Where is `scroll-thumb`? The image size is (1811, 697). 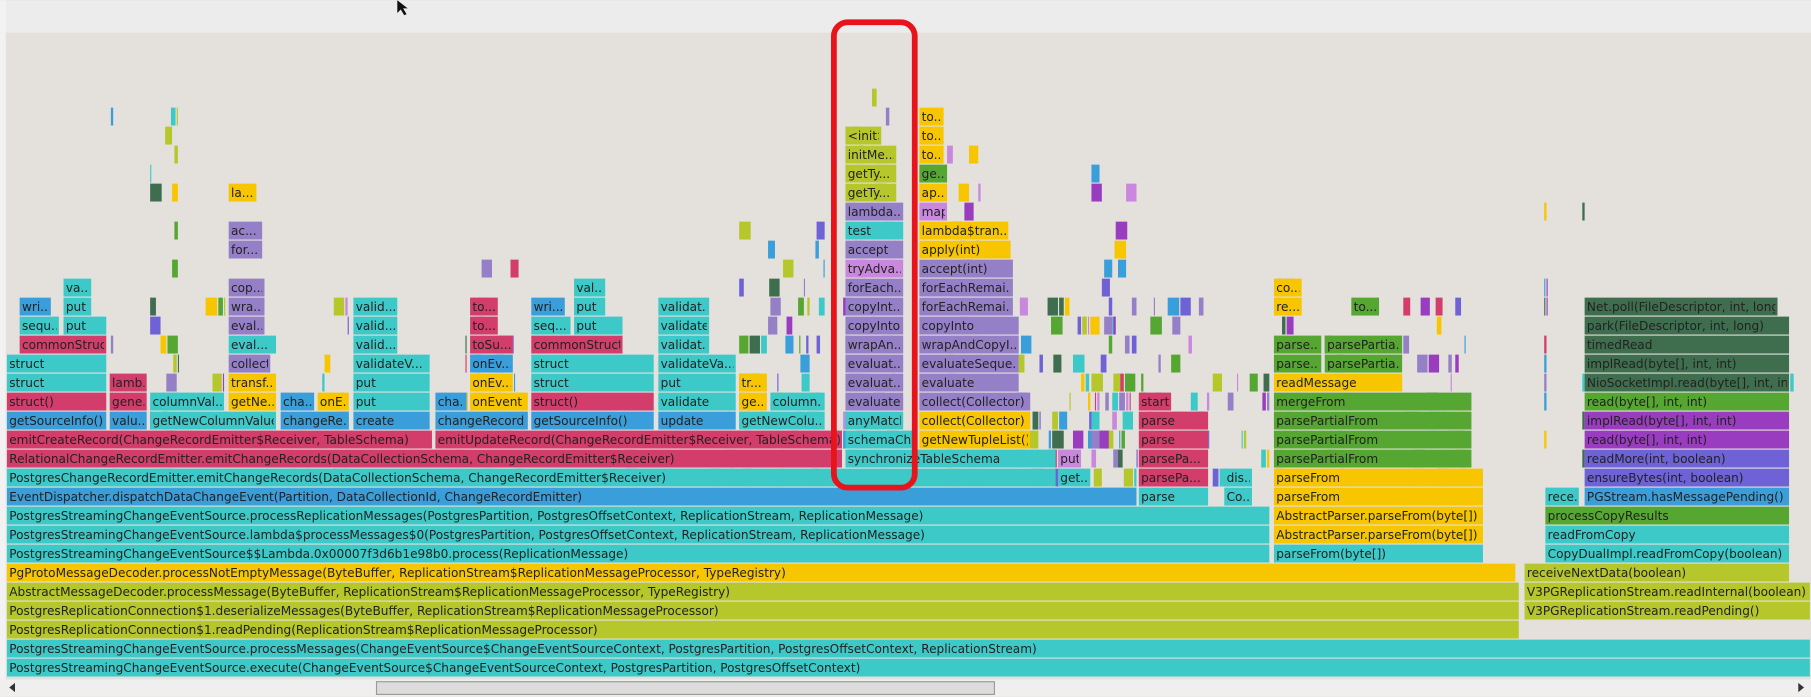 scroll-thumb is located at coordinates (685, 688).